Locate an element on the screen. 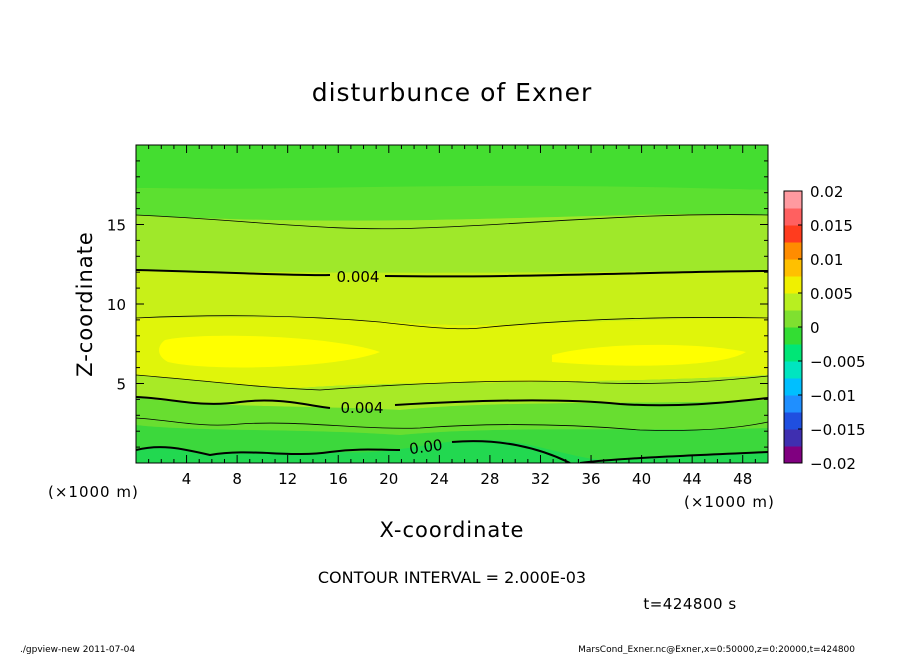 The width and height of the screenshot is (904, 654). x-unit-left: (×1000 m) is located at coordinates (93, 492).